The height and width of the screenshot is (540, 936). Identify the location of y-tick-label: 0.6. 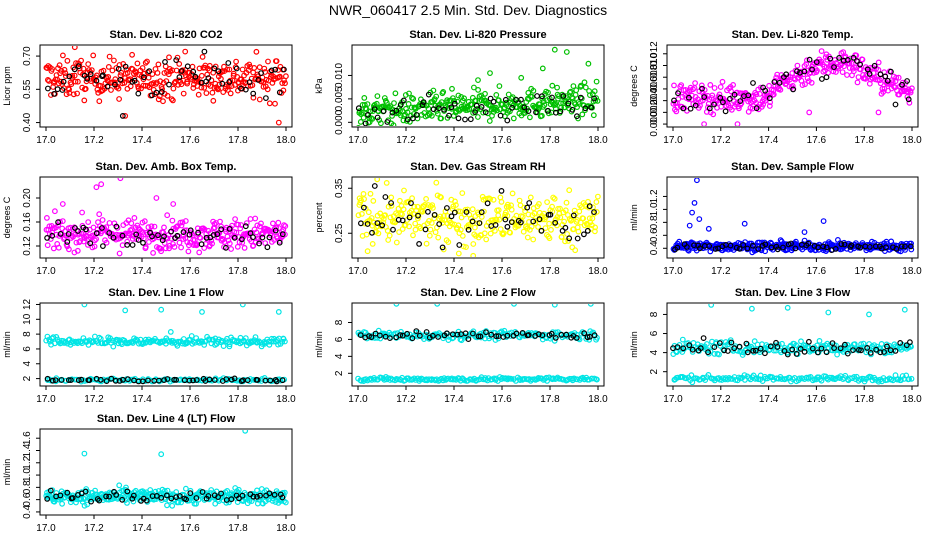
(27, 499).